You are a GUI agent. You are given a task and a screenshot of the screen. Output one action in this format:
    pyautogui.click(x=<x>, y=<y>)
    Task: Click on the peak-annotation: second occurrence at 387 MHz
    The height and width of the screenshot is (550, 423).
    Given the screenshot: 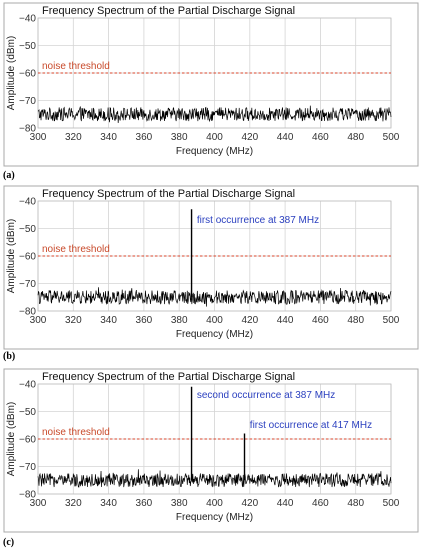 What is the action you would take?
    pyautogui.click(x=266, y=395)
    